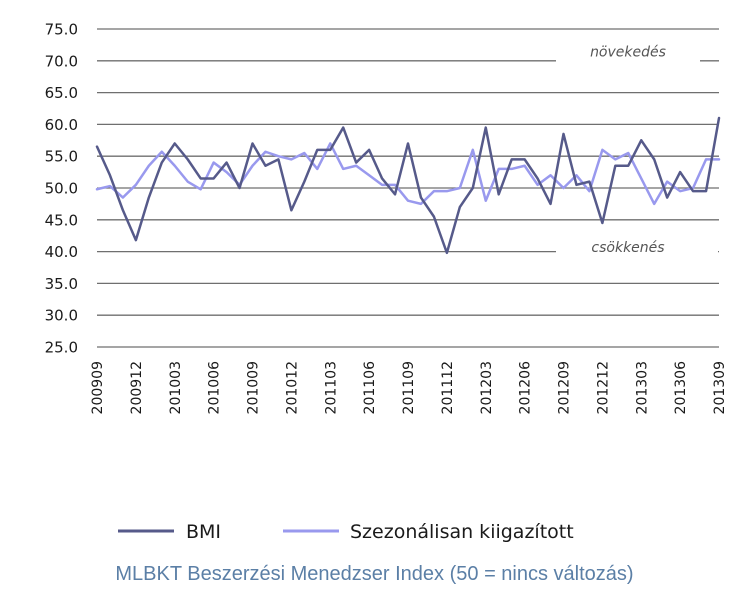 The image size is (749, 602). I want to click on x-tick-label: 201206, so click(526, 388).